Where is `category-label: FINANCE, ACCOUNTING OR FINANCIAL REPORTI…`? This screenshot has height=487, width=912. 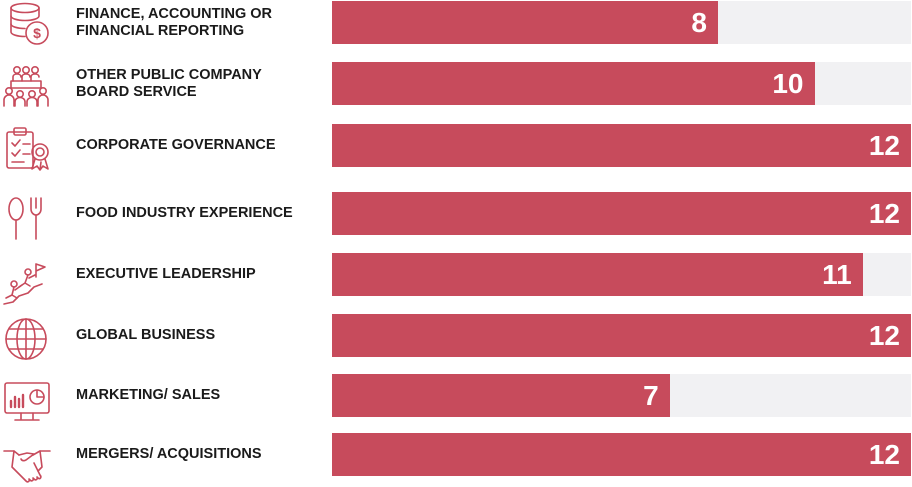 category-label: FINANCE, ACCOUNTING OR FINANCIAL REPORTI… is located at coordinates (174, 22).